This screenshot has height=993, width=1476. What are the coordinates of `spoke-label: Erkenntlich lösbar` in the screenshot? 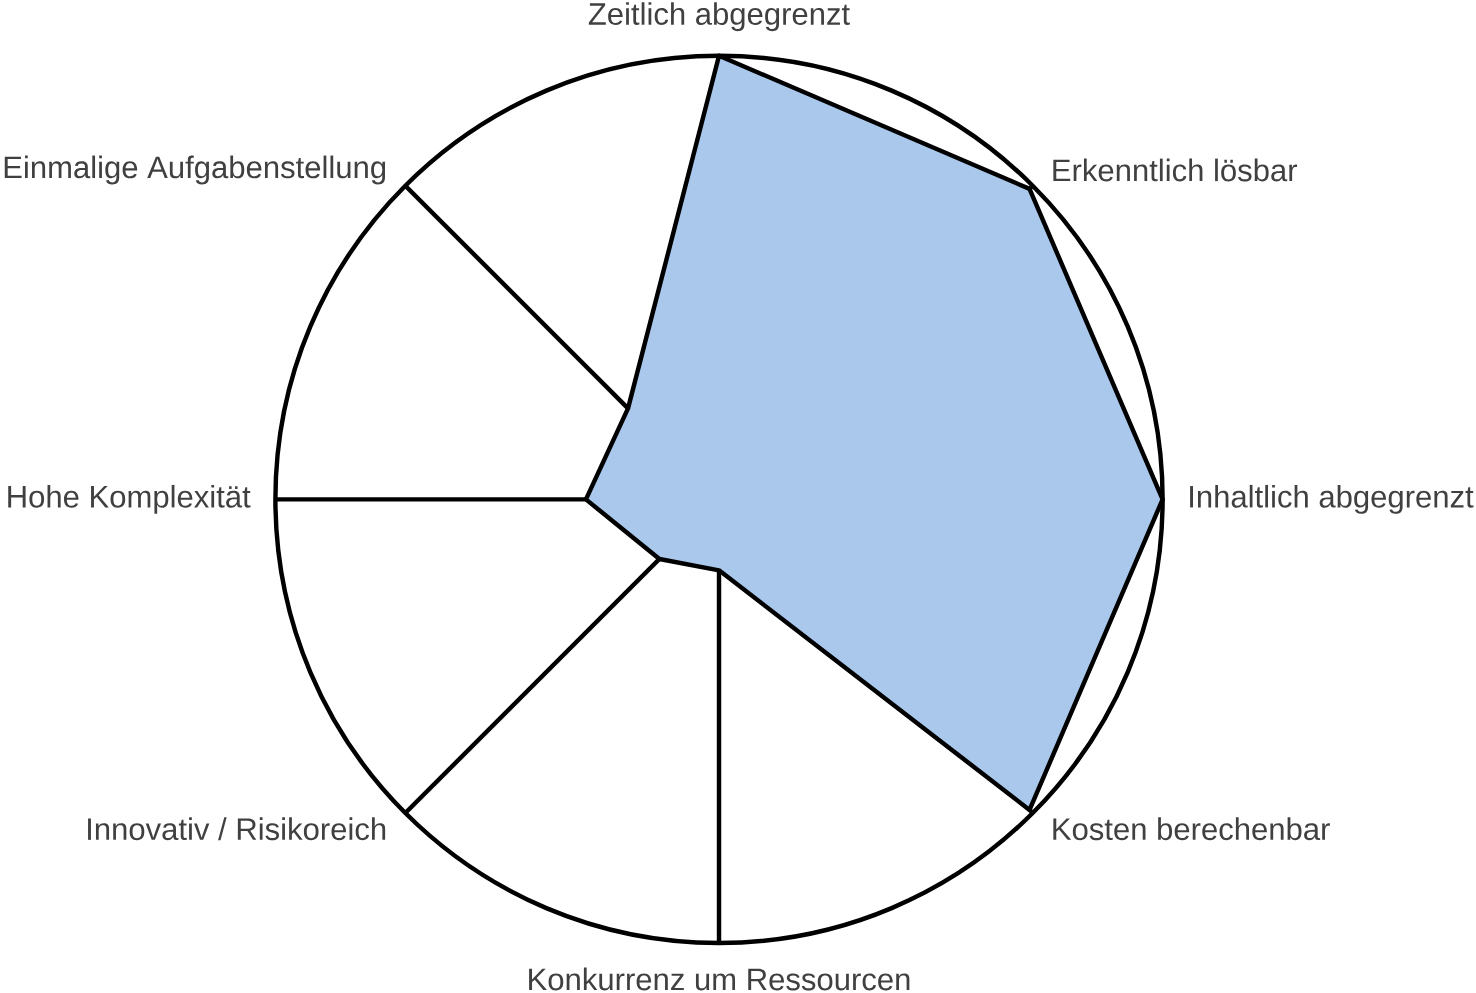 It's located at (1175, 170).